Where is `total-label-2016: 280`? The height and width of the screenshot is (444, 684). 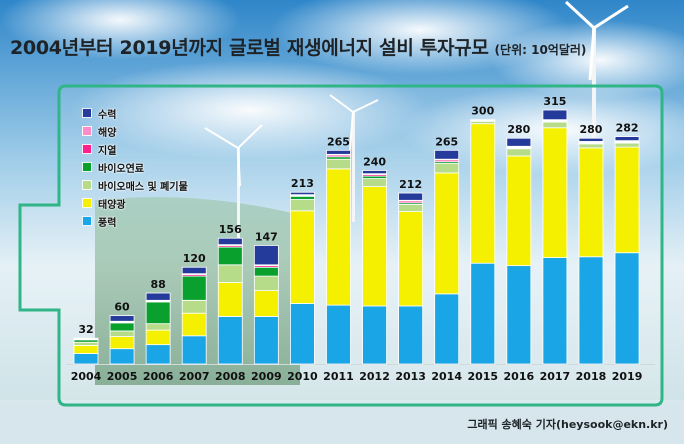
total-label-2016: 280 is located at coordinates (518, 129).